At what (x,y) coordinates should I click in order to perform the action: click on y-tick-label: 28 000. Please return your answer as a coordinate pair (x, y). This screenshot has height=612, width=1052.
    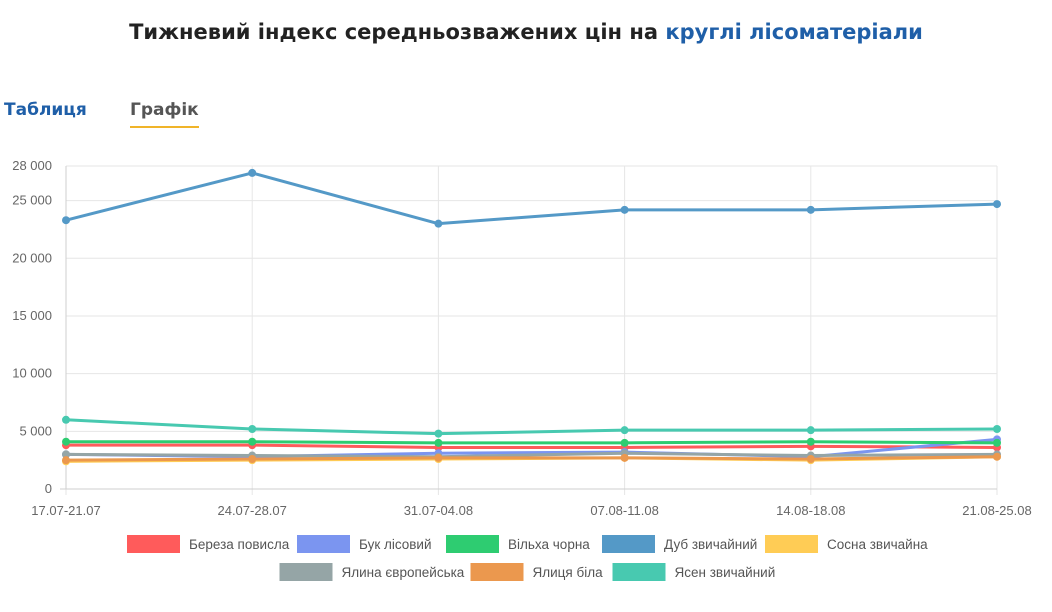
    Looking at the image, I should click on (32, 165).